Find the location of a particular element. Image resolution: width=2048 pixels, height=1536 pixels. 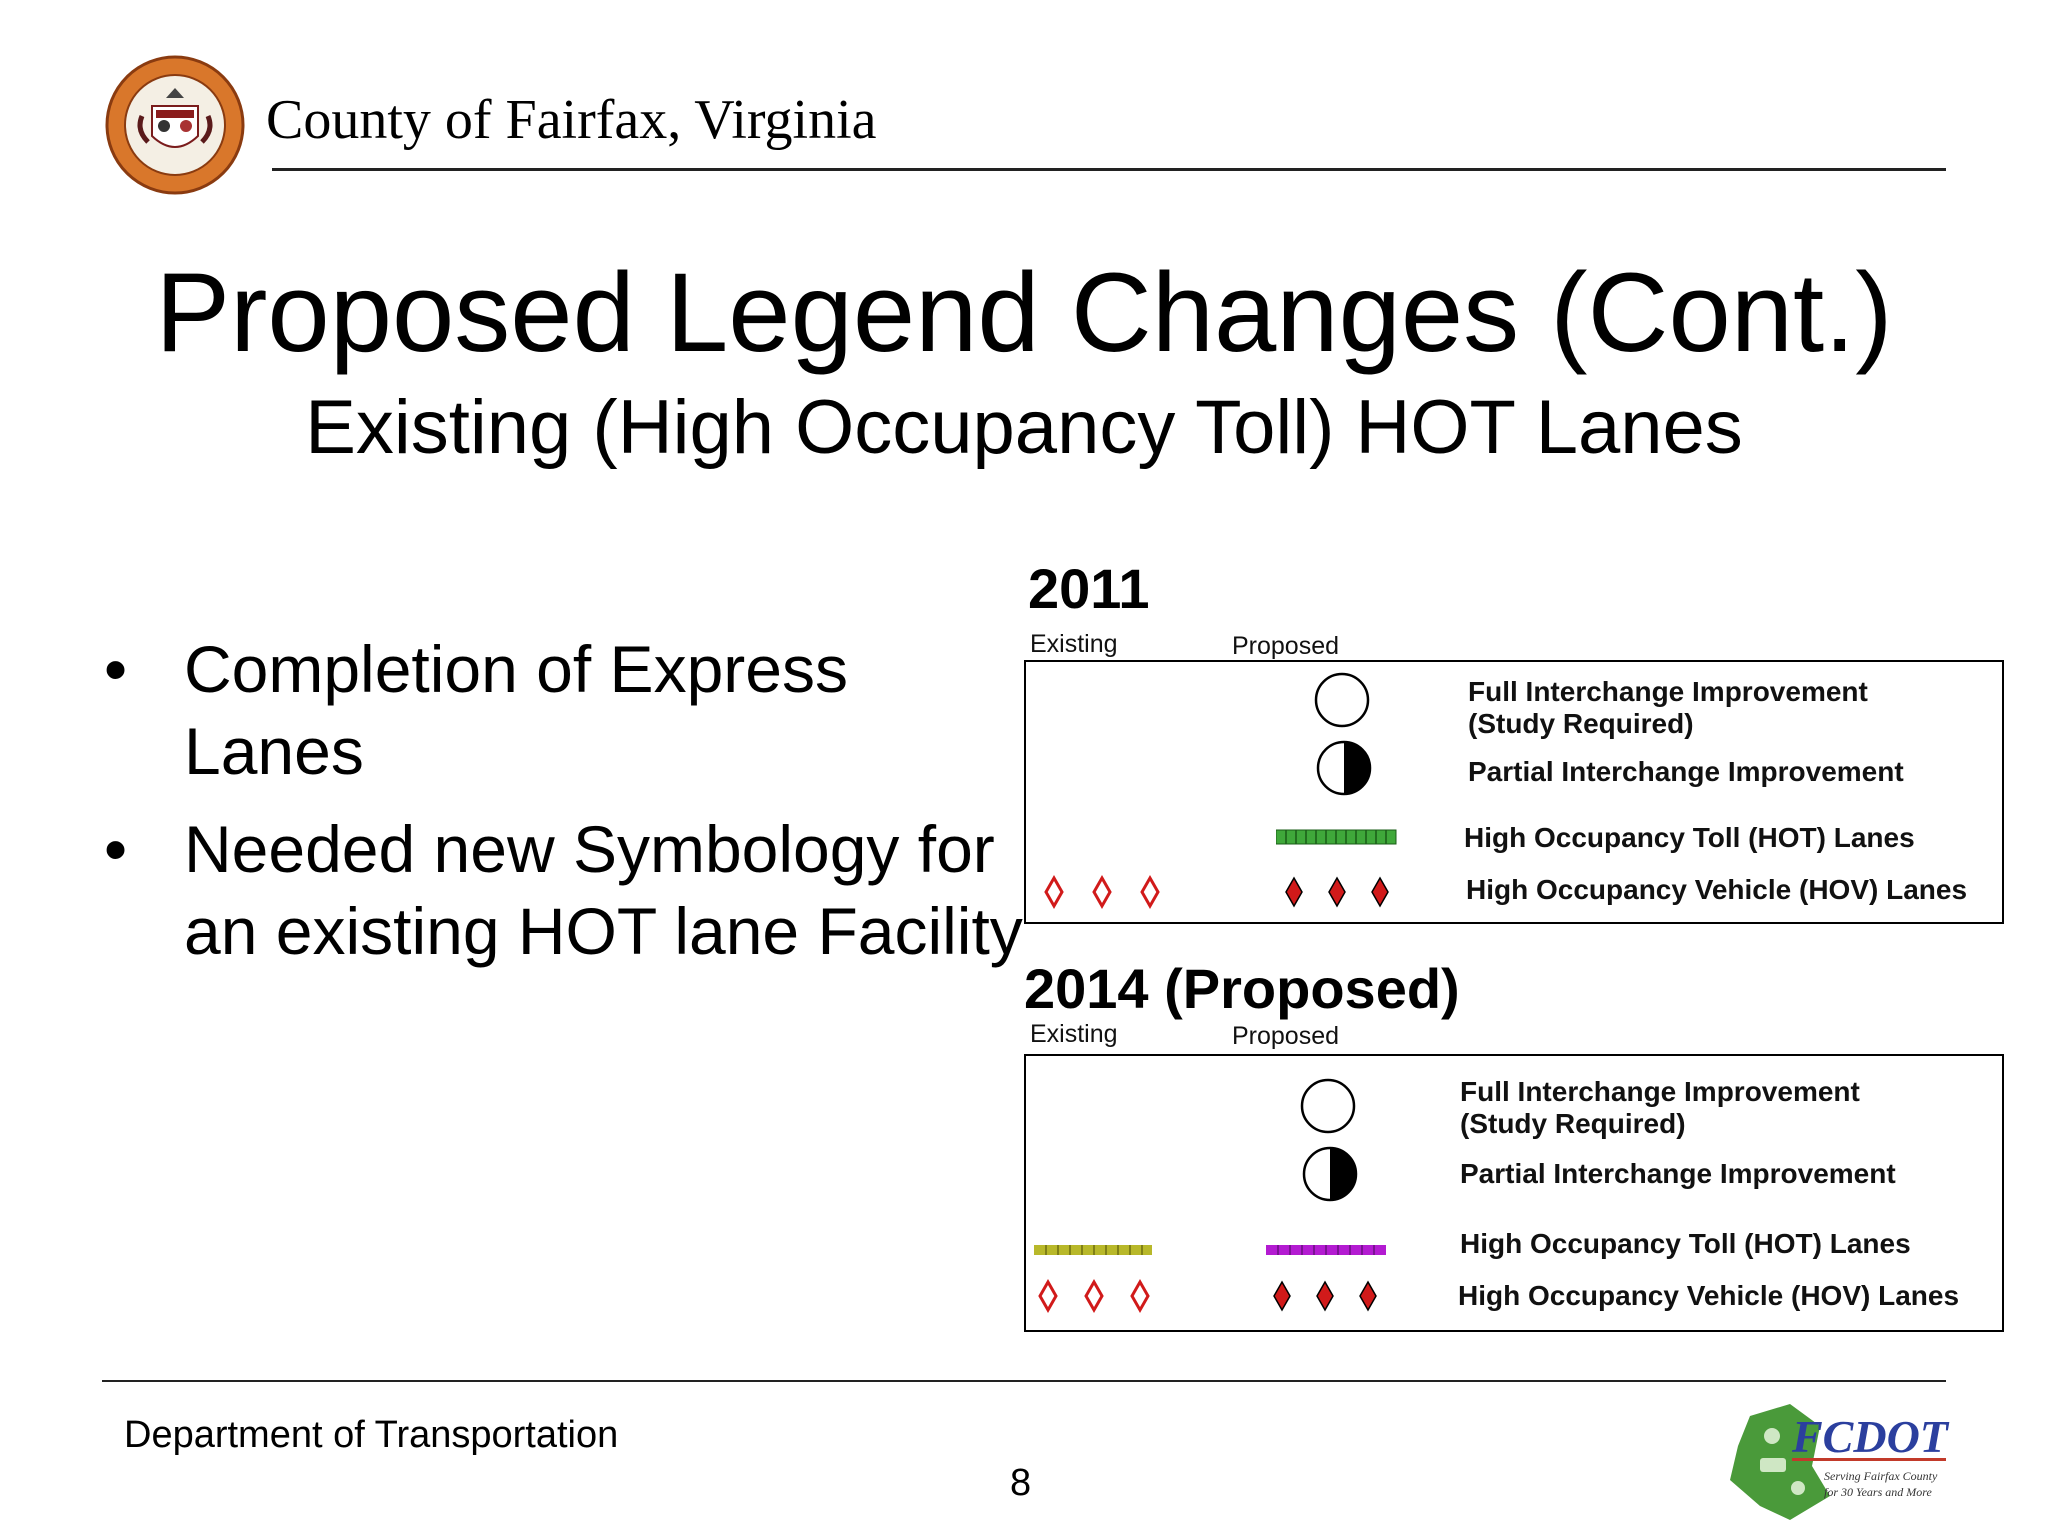

bullet-text: Completion of Express Lanes is located at coordinates (516, 710).